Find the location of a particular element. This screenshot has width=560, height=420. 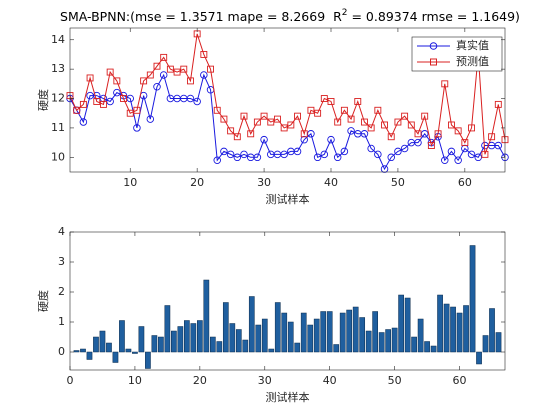

x-tick-label: 30 is located at coordinates (265, 380).